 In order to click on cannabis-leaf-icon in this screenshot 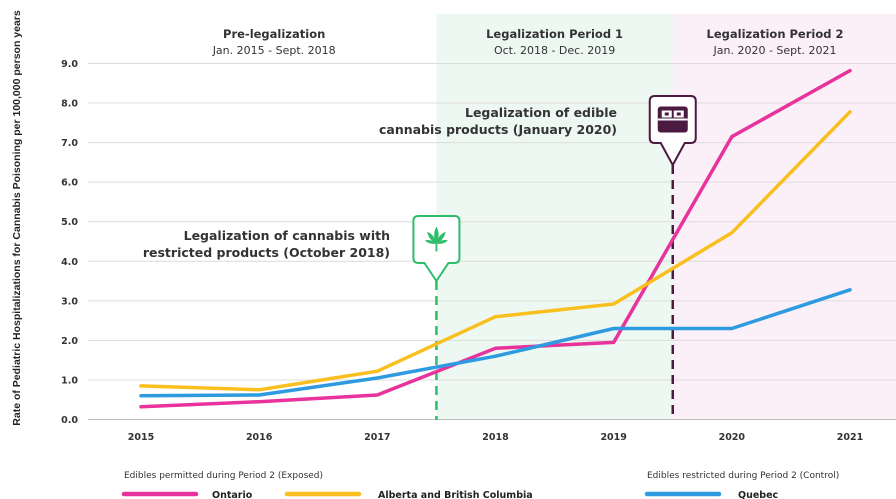, I will do `click(436, 239)`.